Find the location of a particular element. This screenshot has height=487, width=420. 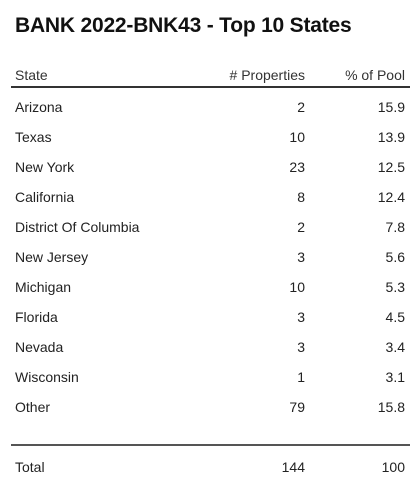

cell-state: Michigan is located at coordinates (43, 287).